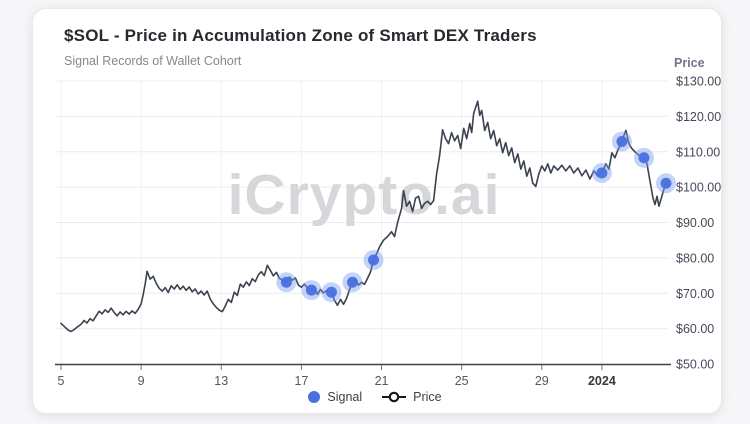 Image resolution: width=750 pixels, height=424 pixels. I want to click on x-tick-label: 21, so click(382, 381).